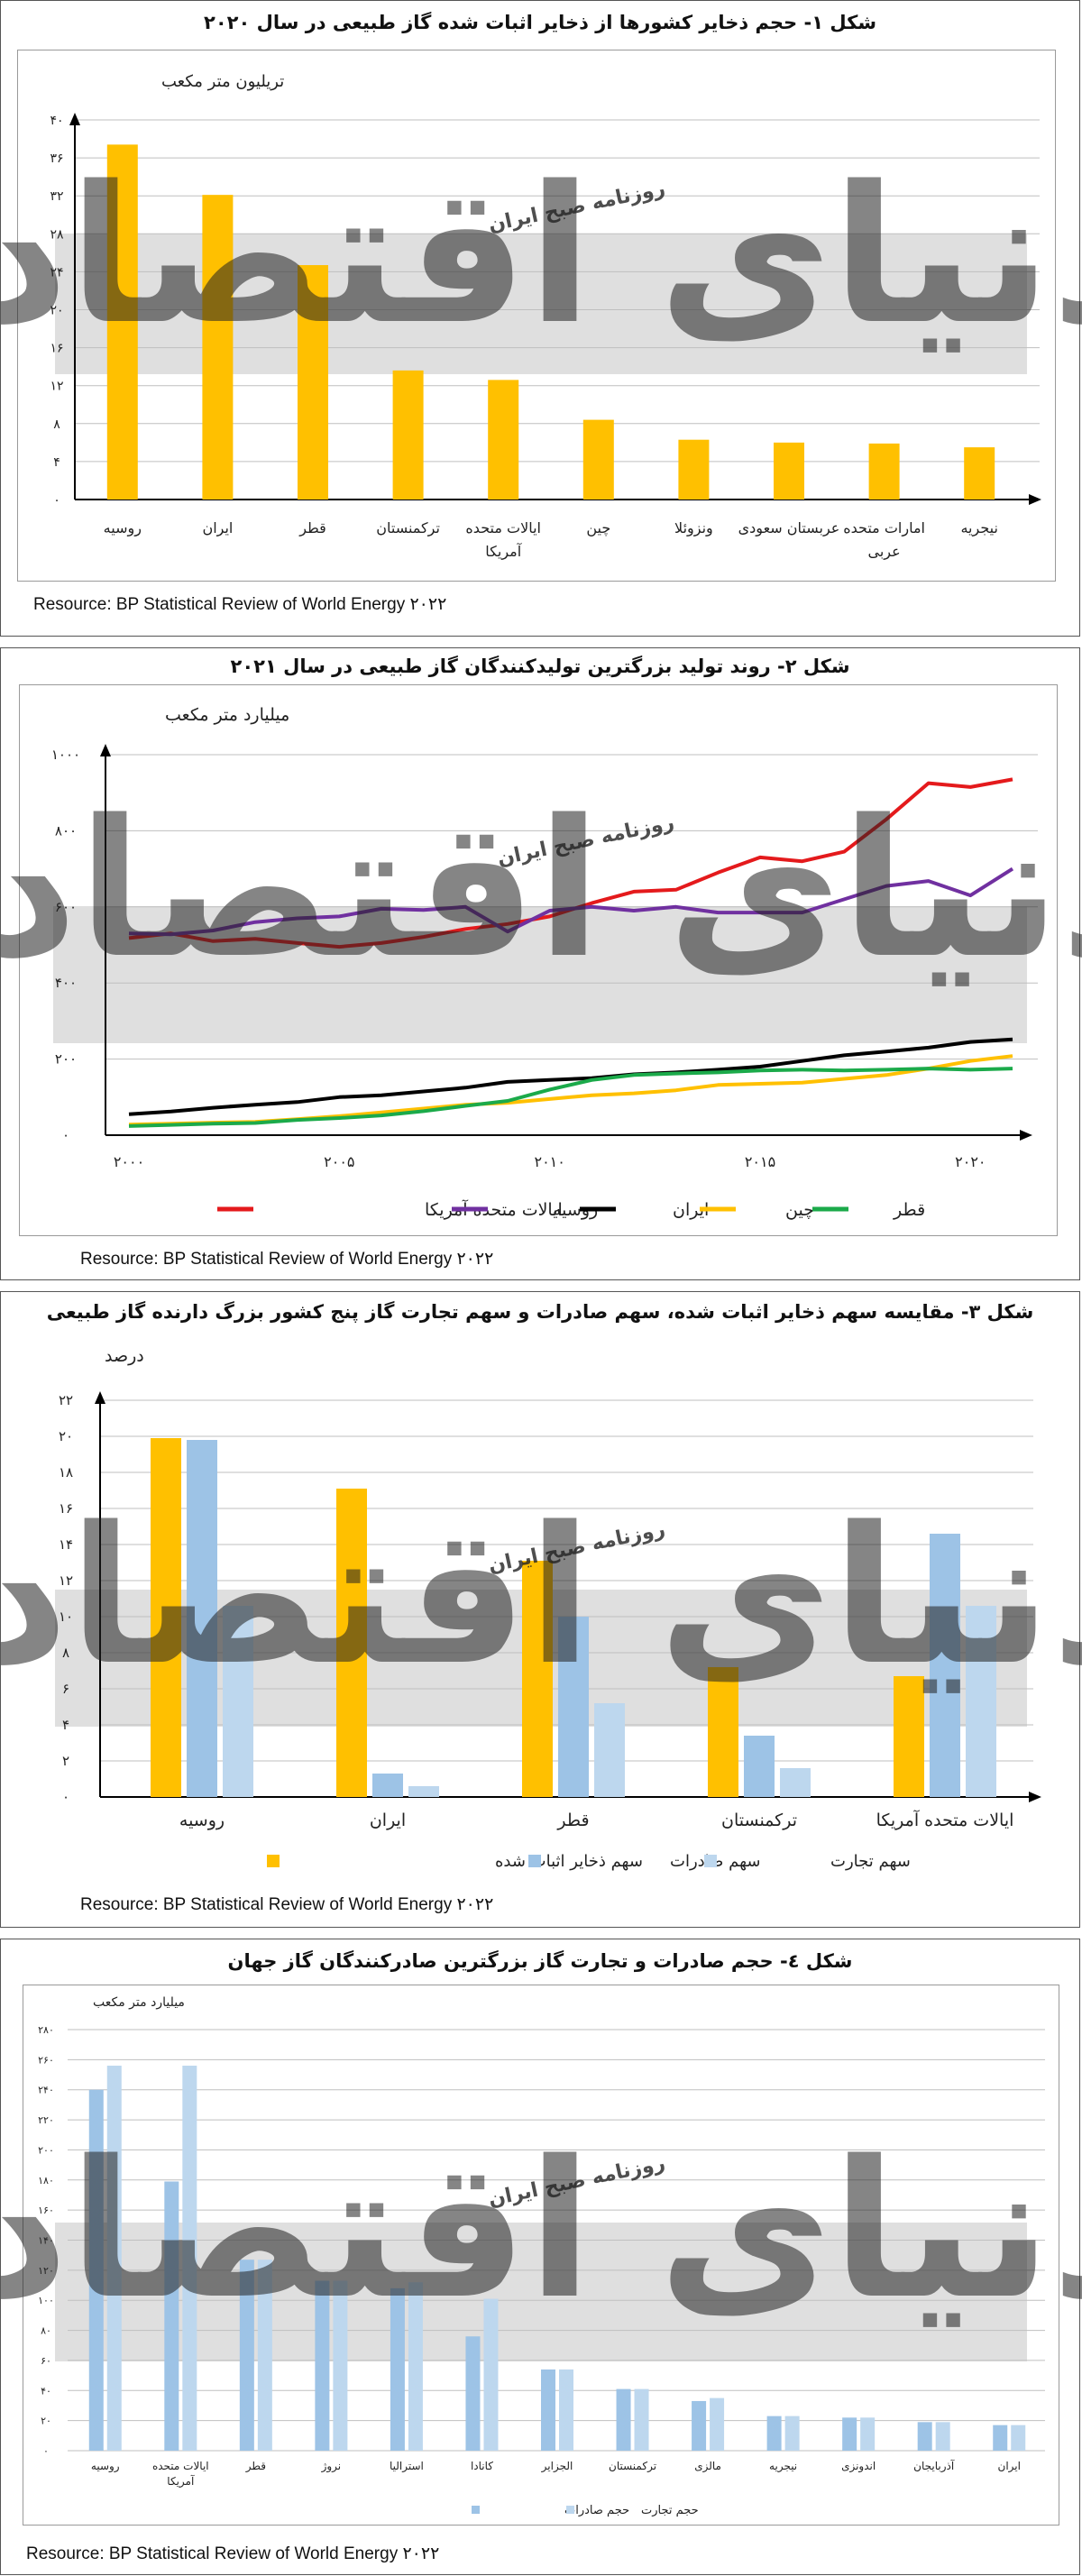 The width and height of the screenshot is (1082, 2576). I want to click on x-tick-label: مالزی, so click(707, 2466).